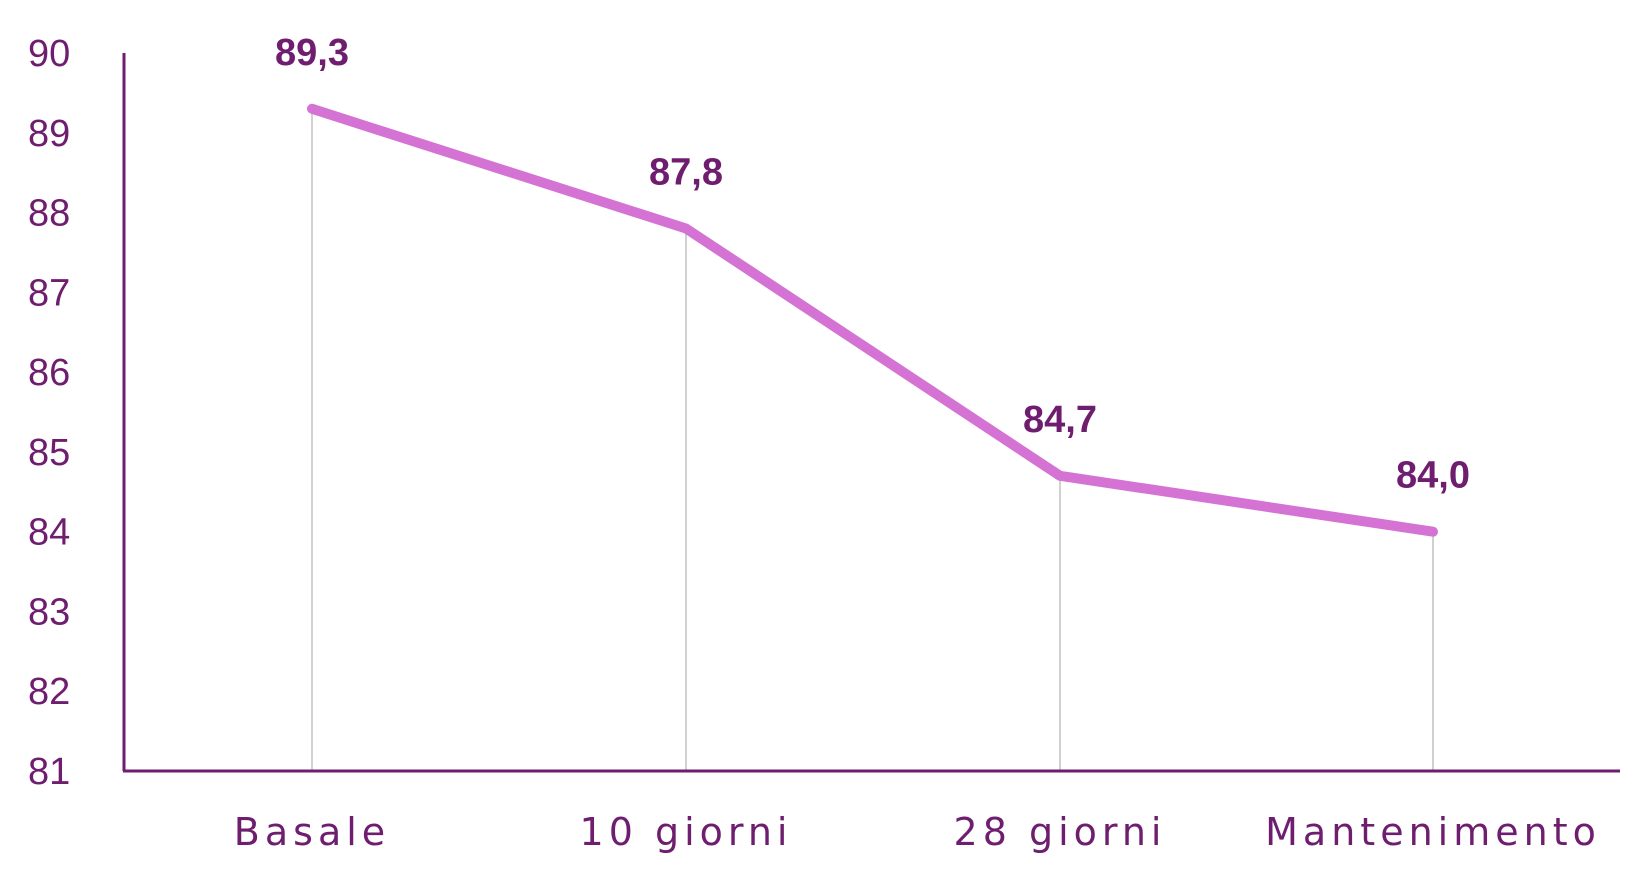 The height and width of the screenshot is (879, 1647). Describe the element at coordinates (1060, 832) in the screenshot. I see `x-tick-label: 28 giorni` at that location.